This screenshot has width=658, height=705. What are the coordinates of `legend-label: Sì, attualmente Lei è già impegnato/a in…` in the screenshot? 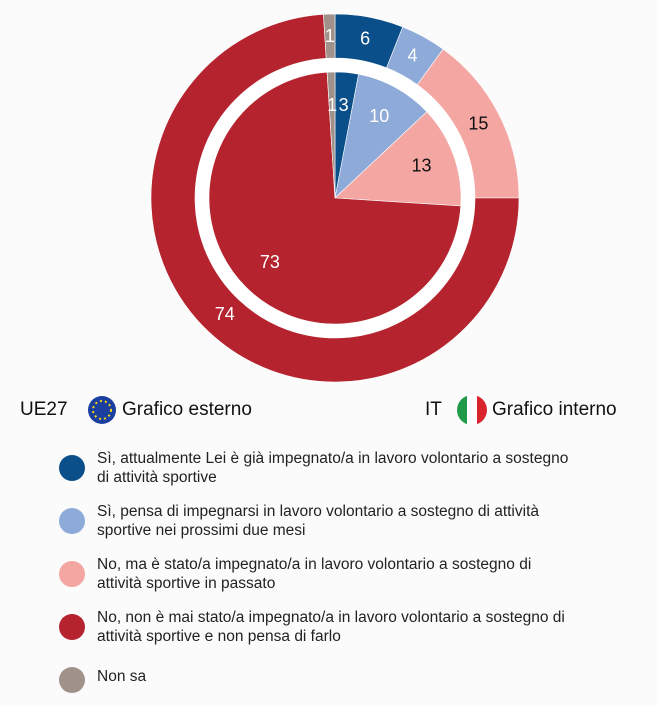 It's located at (333, 468).